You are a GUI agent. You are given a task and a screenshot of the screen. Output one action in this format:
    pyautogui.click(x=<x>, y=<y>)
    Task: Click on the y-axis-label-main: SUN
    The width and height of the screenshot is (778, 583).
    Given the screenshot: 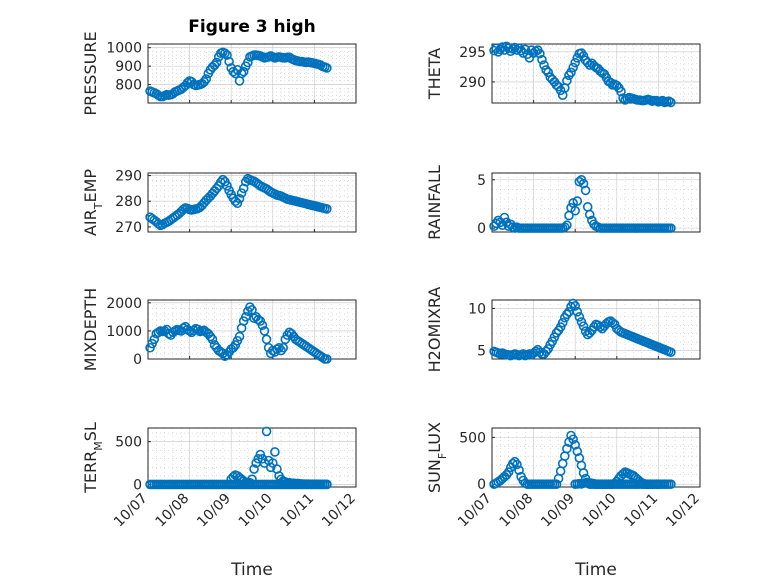 What is the action you would take?
    pyautogui.click(x=434, y=476)
    